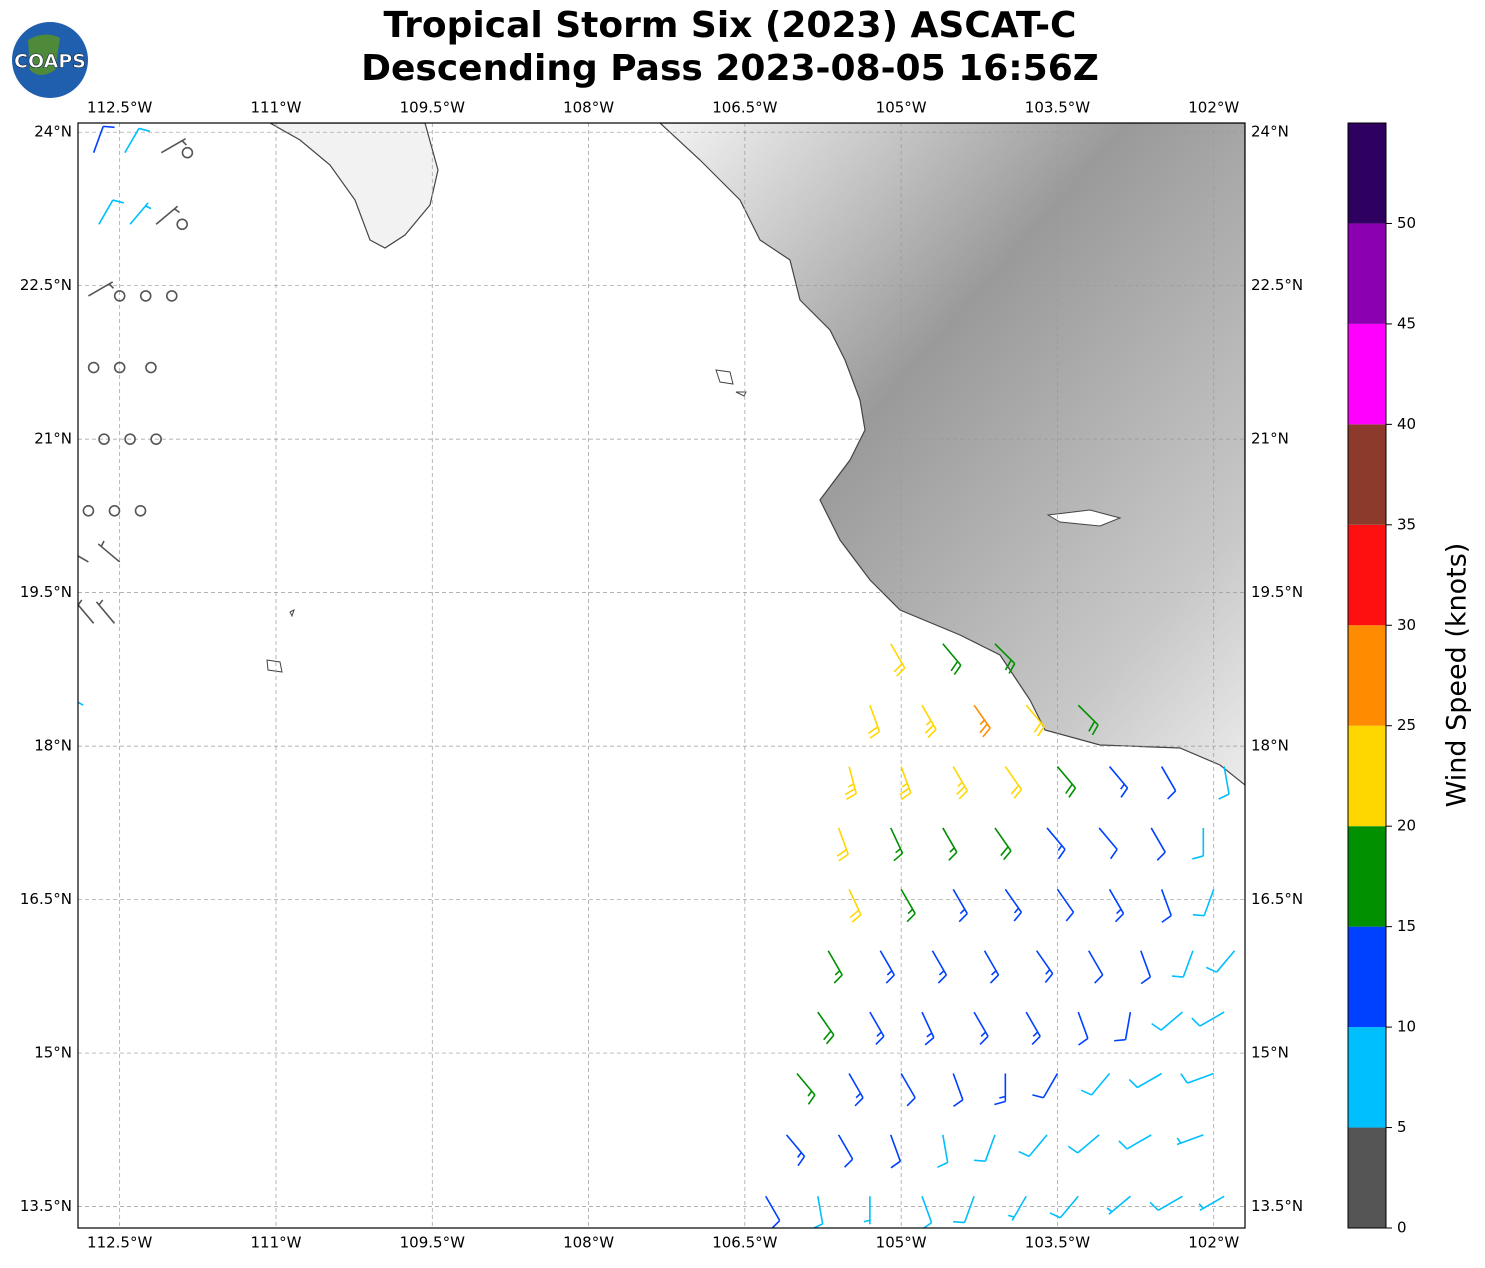  What do you see at coordinates (1406, 223) in the screenshot?
I see `colorbar-tick-label: 50` at bounding box center [1406, 223].